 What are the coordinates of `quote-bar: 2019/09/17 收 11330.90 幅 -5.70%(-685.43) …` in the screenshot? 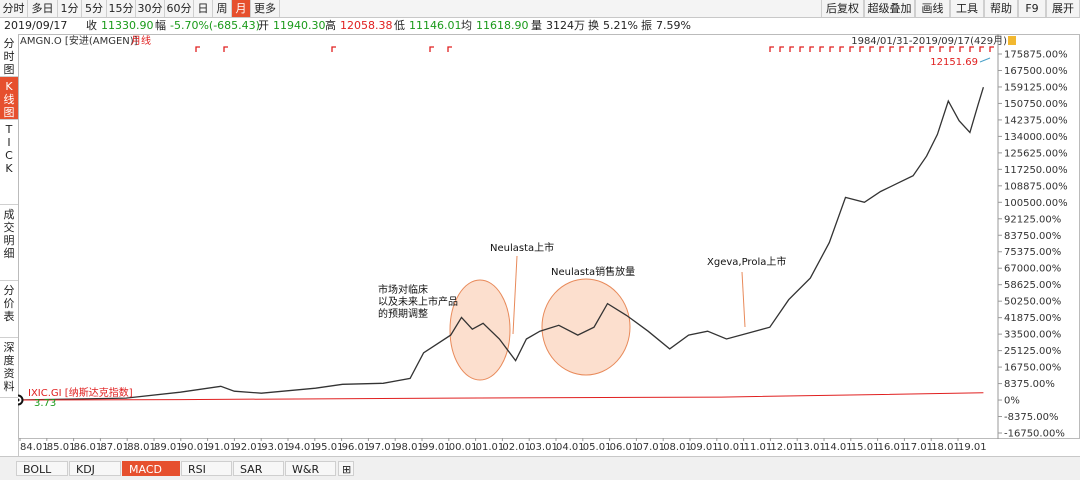 It's located at (540, 25).